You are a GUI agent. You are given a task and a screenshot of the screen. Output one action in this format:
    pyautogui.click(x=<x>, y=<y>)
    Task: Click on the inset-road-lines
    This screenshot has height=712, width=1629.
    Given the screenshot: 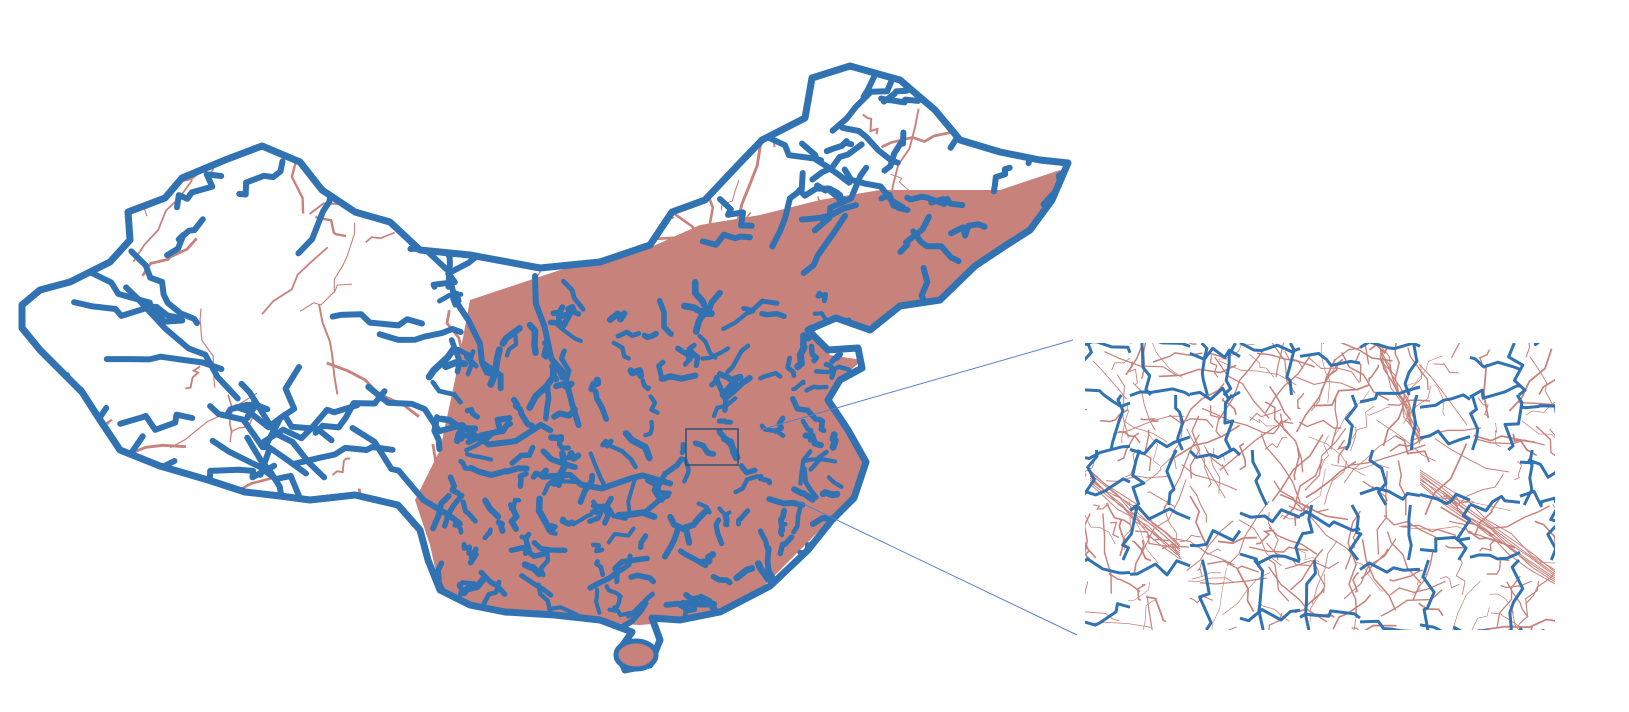 What is the action you would take?
    pyautogui.click(x=1320, y=486)
    